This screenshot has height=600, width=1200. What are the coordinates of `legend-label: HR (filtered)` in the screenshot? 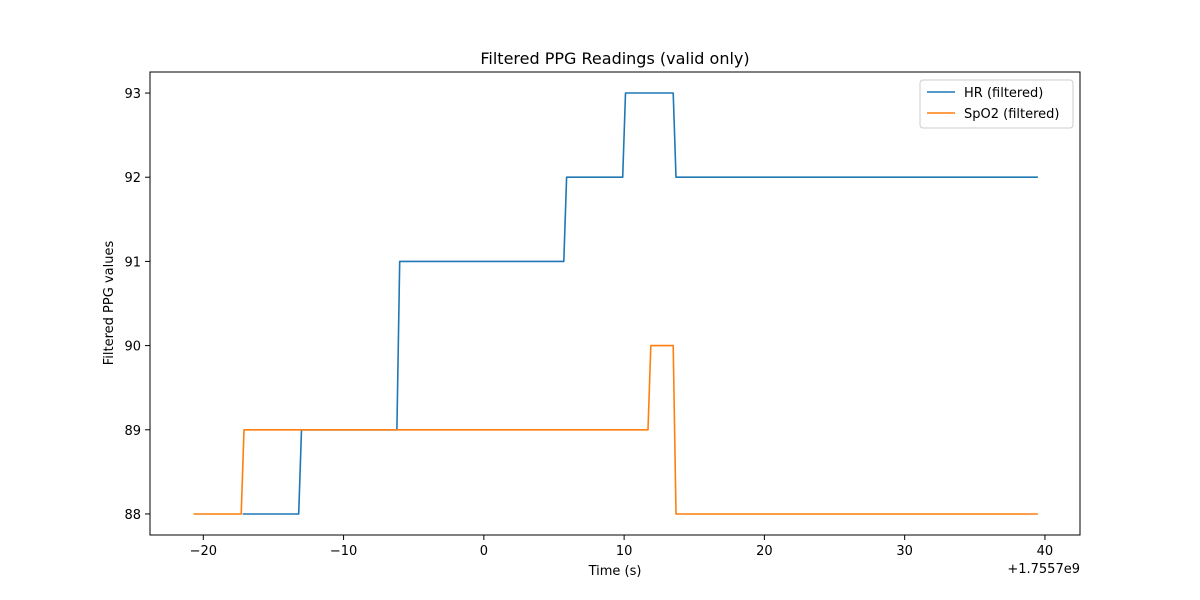 It's located at (1003, 93).